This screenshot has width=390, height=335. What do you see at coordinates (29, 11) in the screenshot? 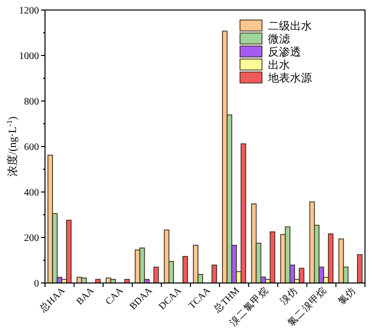
I see `y-tick-label: 1200` at bounding box center [29, 11].